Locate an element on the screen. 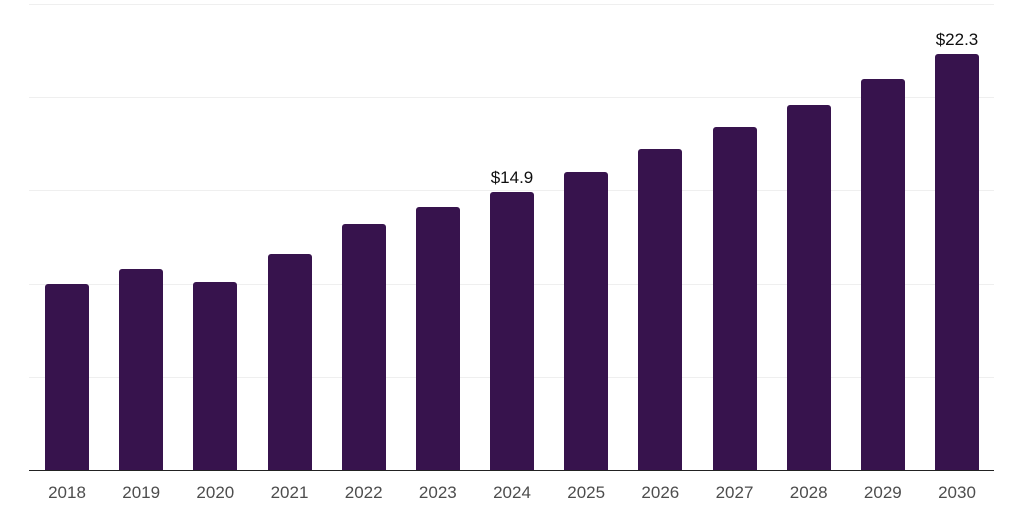 This screenshot has height=512, width=1024. bar-2027 is located at coordinates (734, 298).